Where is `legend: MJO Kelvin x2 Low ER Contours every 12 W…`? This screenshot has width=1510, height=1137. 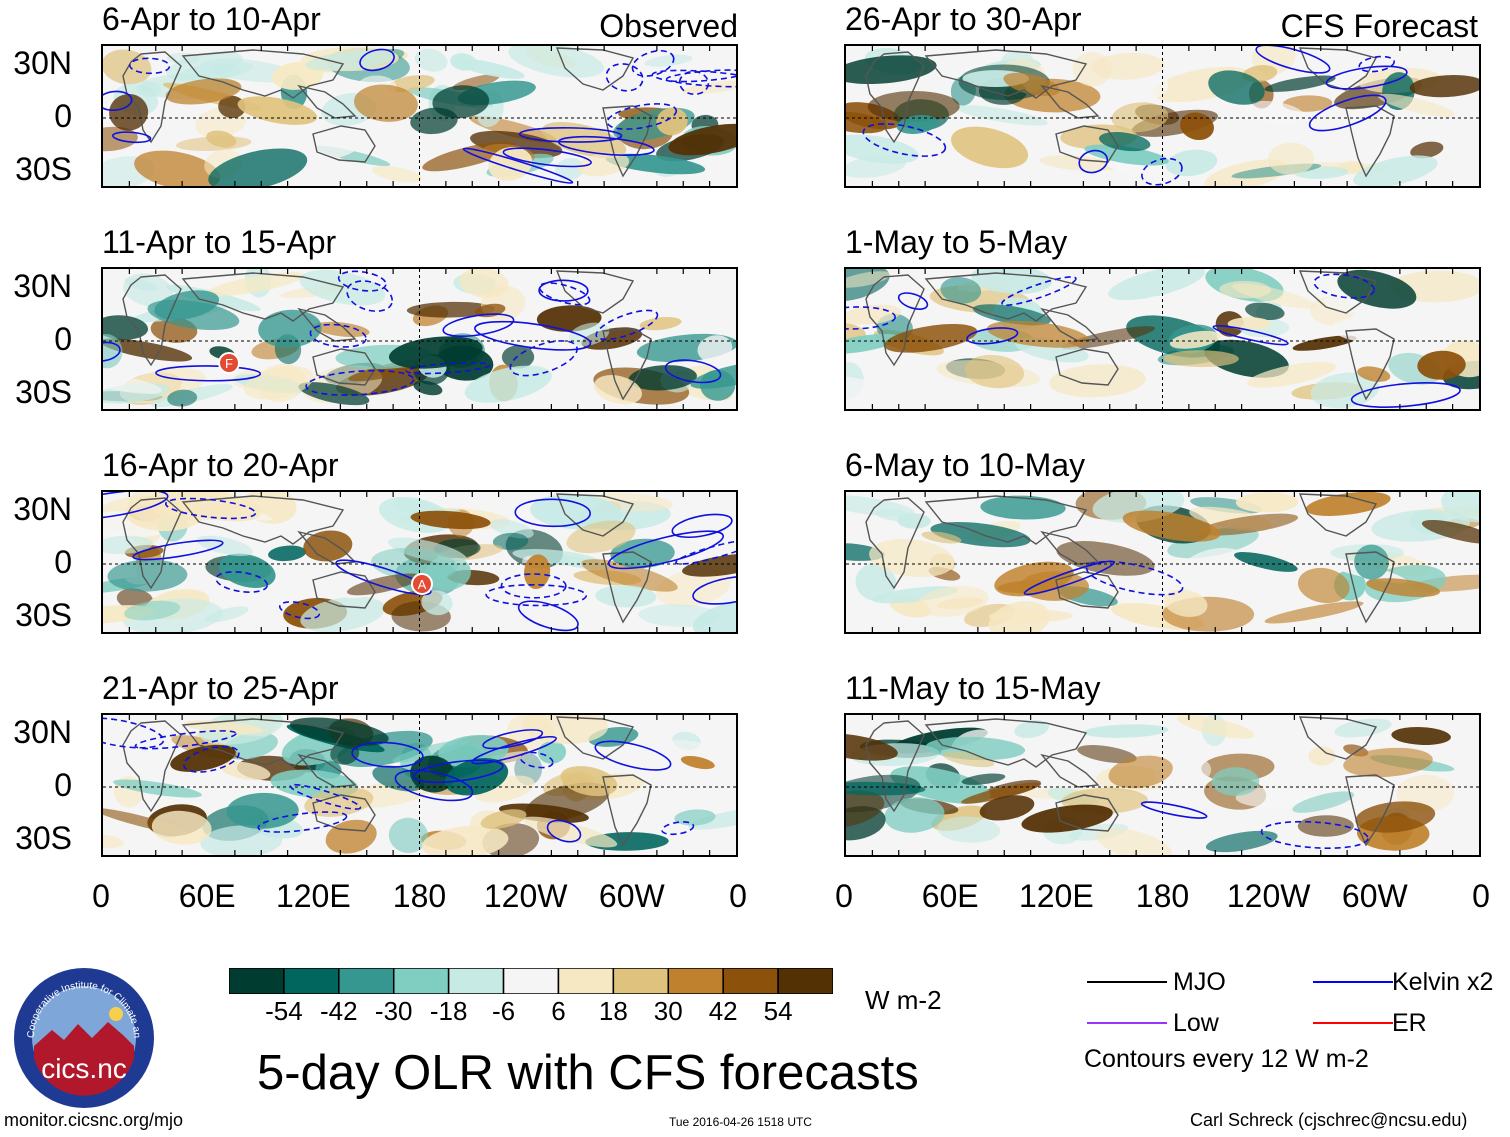
legend: MJO Kelvin x2 Low ER Contours every 12 W… is located at coordinates (1292, 1022).